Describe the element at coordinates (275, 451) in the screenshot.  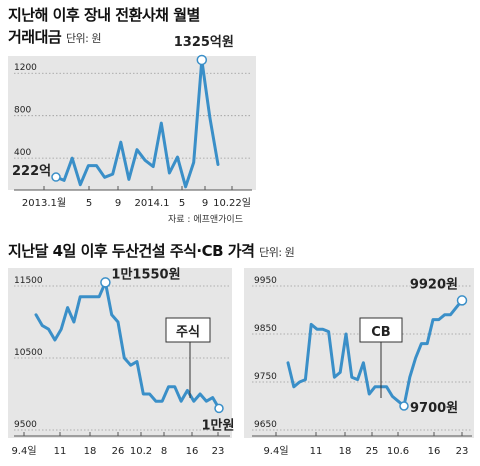
I see `cb-chart-x-tick-label: 9.4일` at that location.